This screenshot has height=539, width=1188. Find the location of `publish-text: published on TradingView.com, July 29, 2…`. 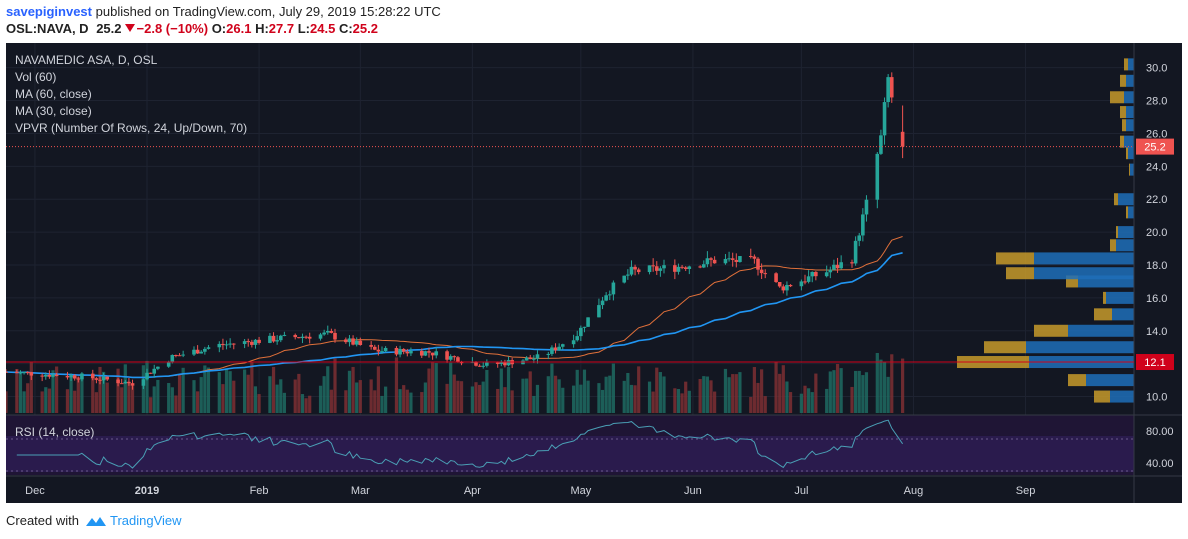

publish-text: published on TradingView.com, July 29, 2… is located at coordinates (268, 11).